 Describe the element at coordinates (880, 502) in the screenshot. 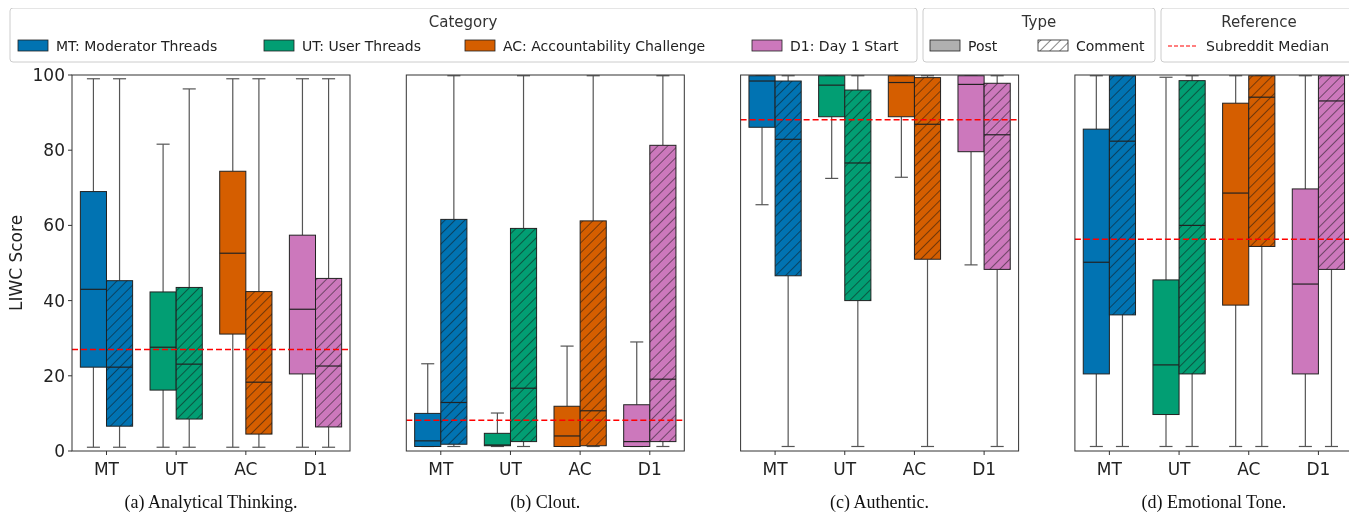

I see `text: (c) Authentic.` at that location.